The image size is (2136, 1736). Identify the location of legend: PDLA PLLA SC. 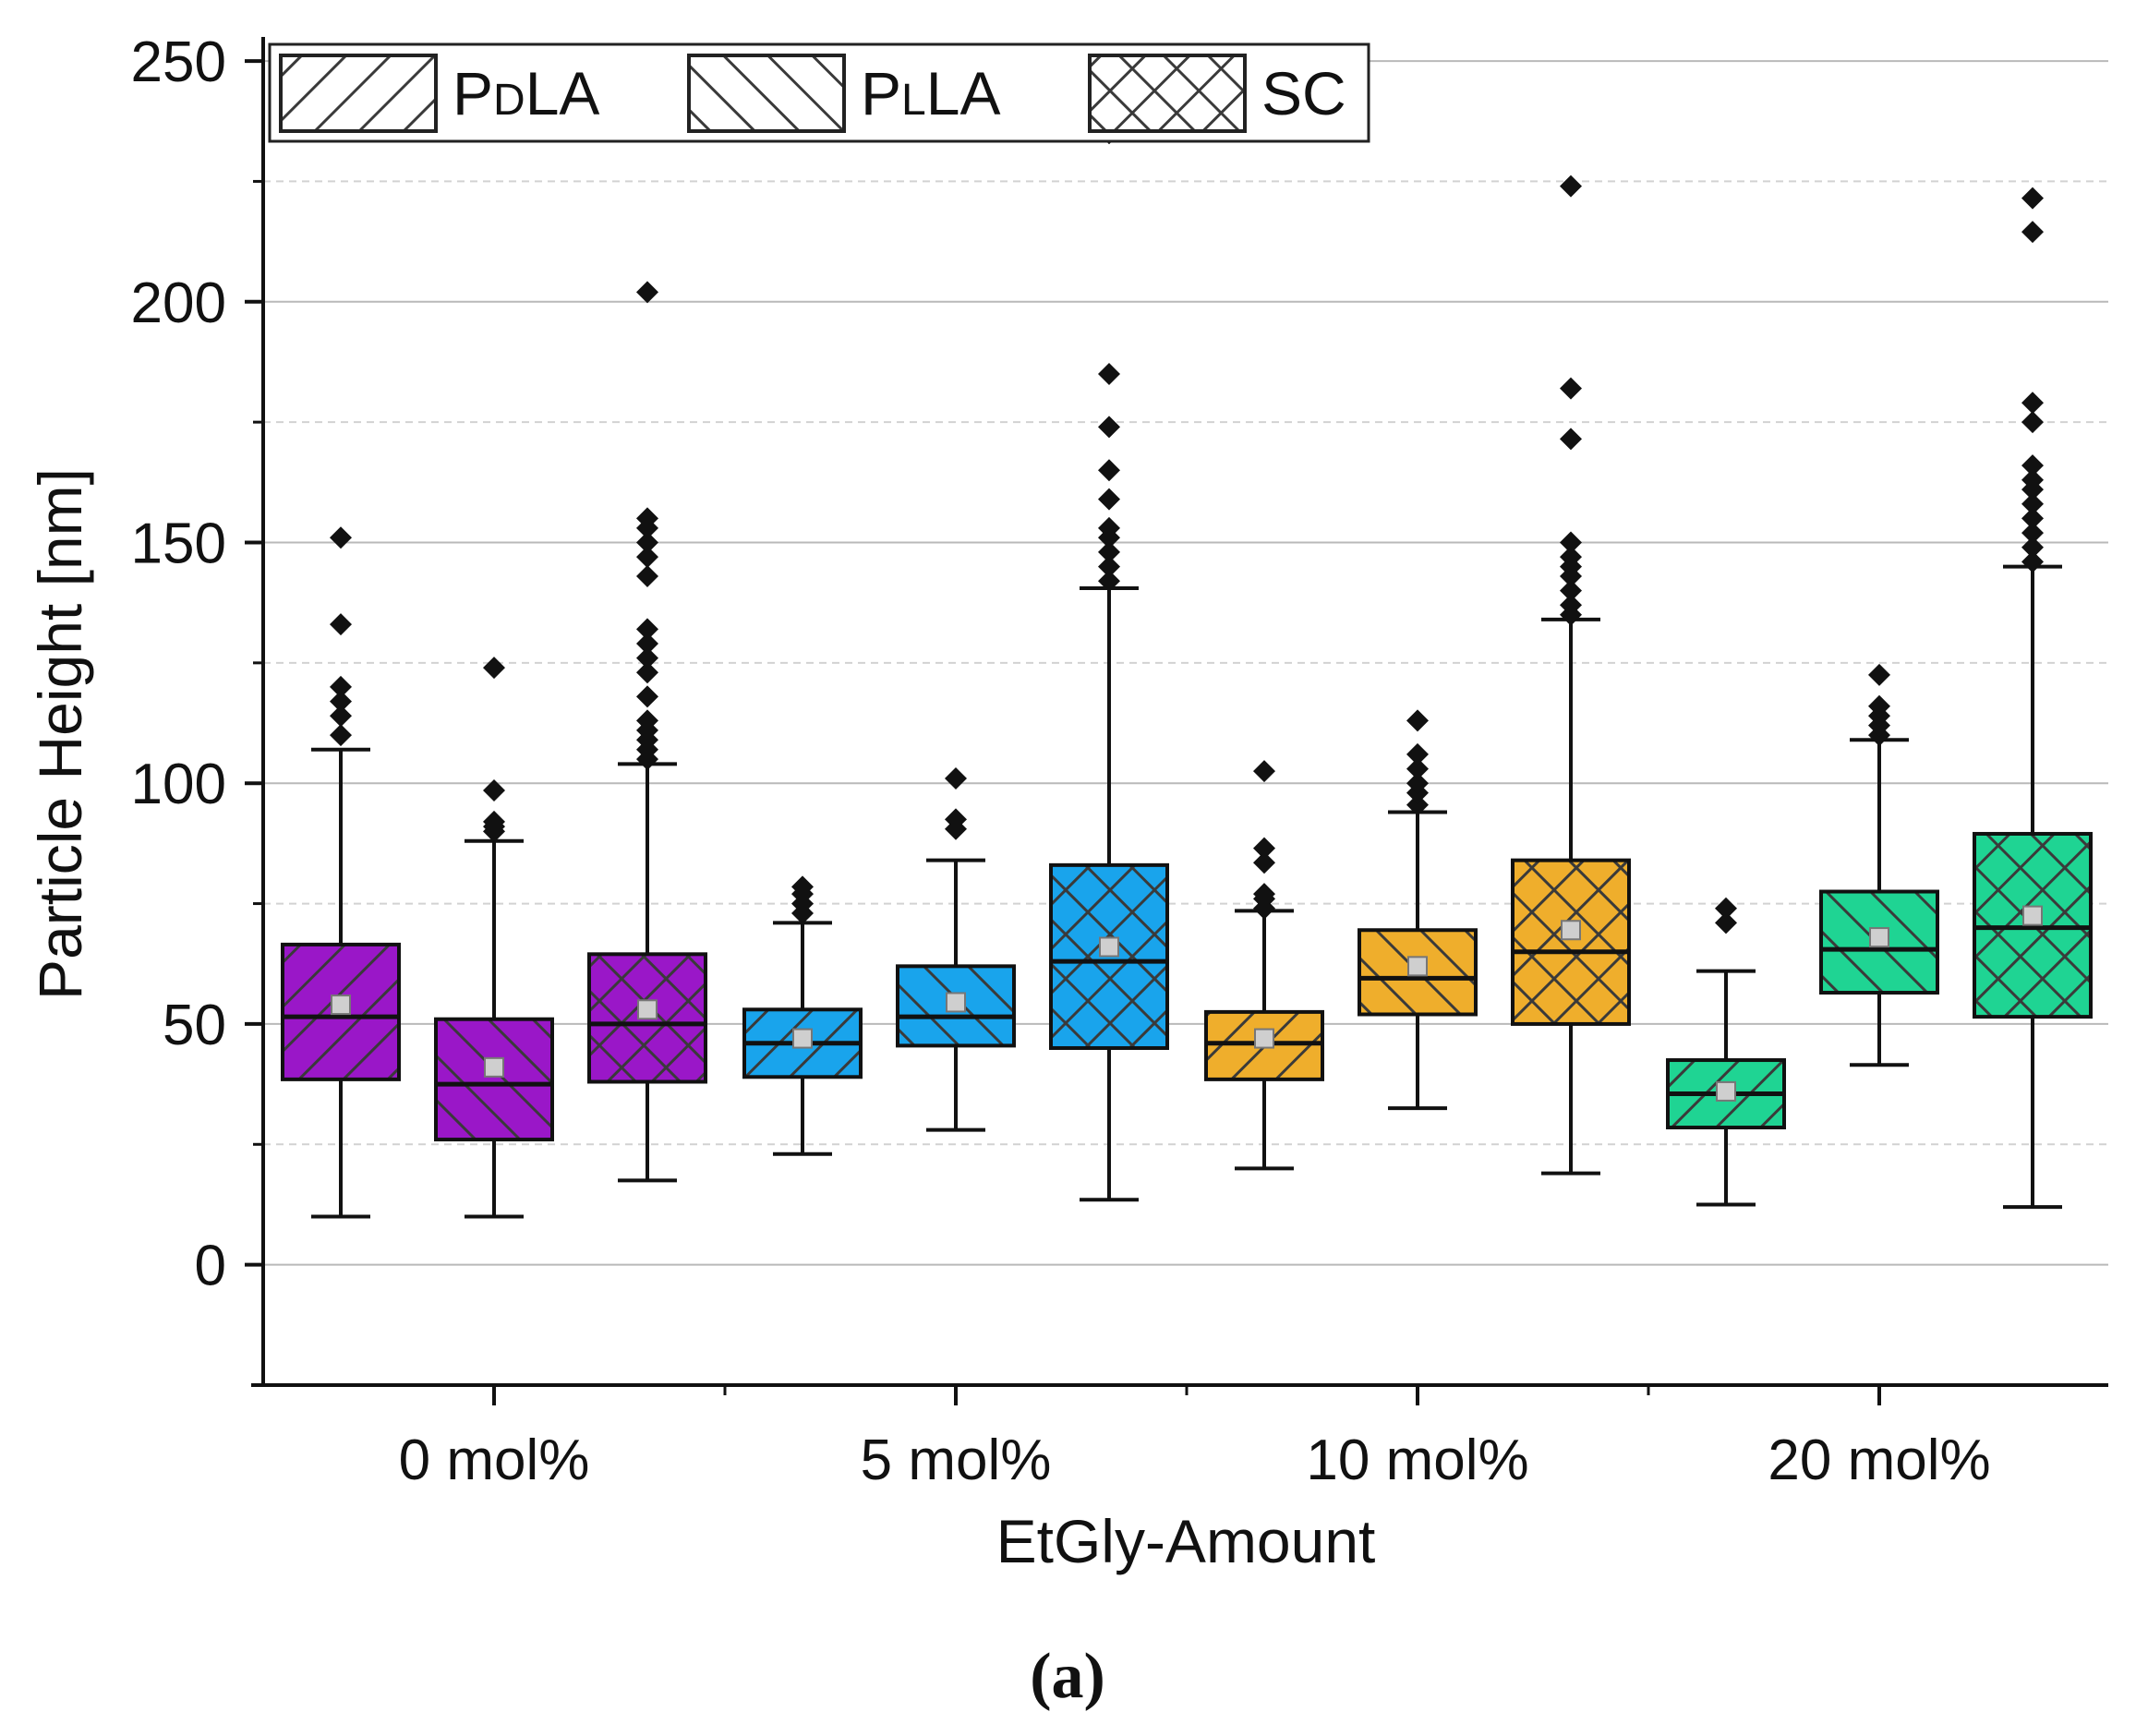
(819, 93).